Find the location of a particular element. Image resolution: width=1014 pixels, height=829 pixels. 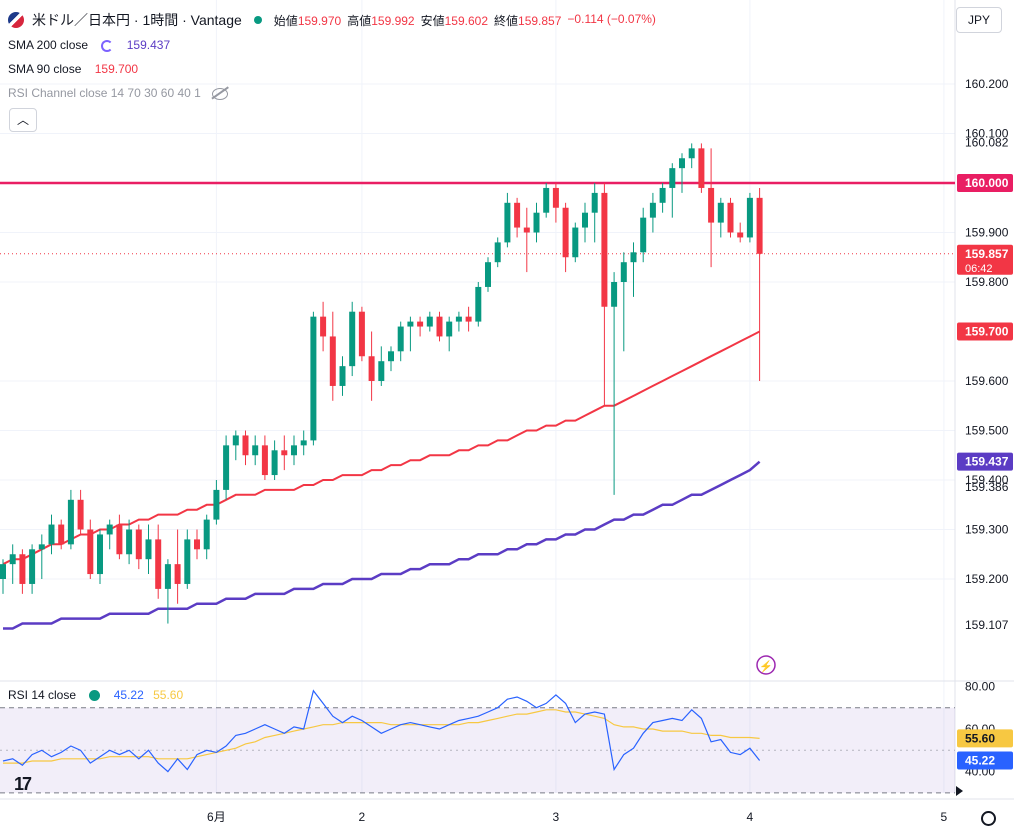

price-tick-label: 159.300 is located at coordinates (987, 530).